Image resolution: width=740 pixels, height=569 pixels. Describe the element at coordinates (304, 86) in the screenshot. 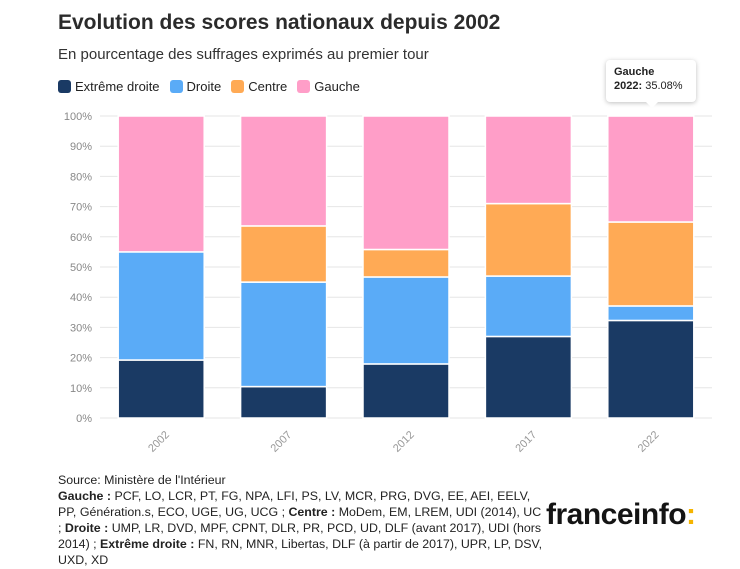

I see `legend-swatch-gauche` at that location.